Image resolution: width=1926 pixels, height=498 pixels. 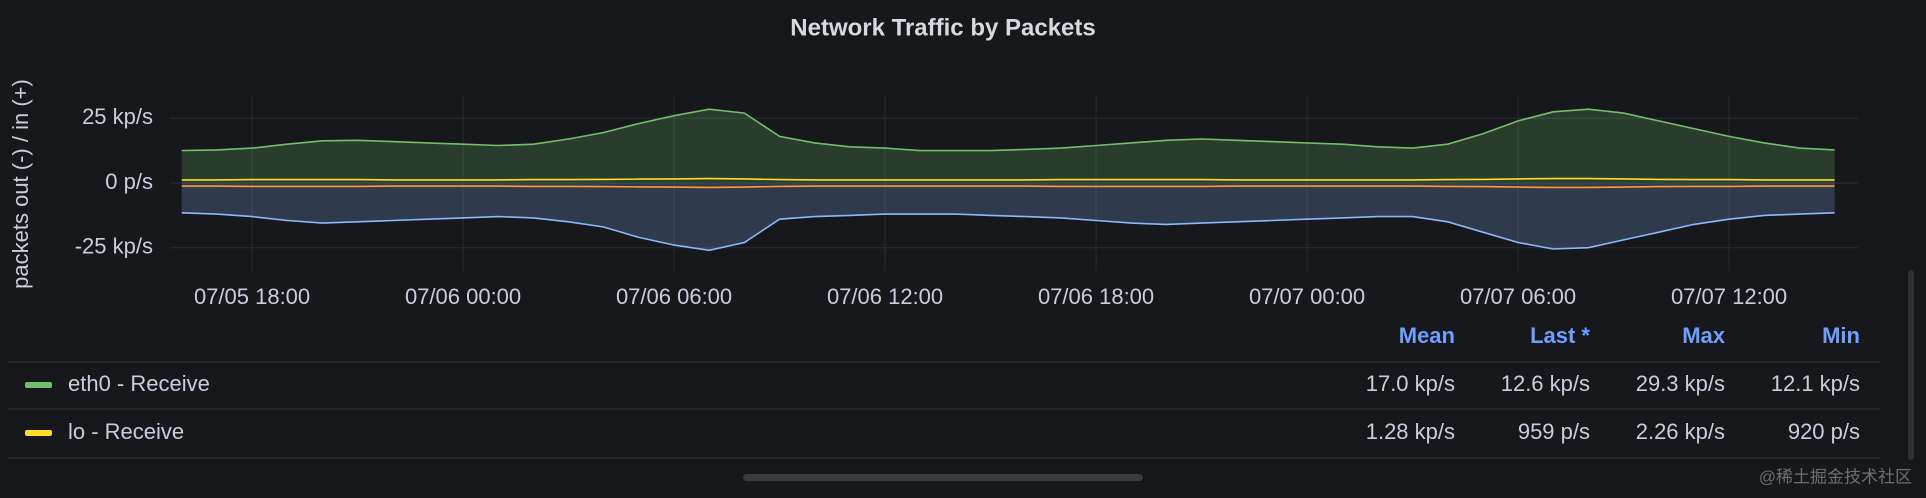 What do you see at coordinates (674, 296) in the screenshot?
I see `x-tick-label: 07/06 06:00` at bounding box center [674, 296].